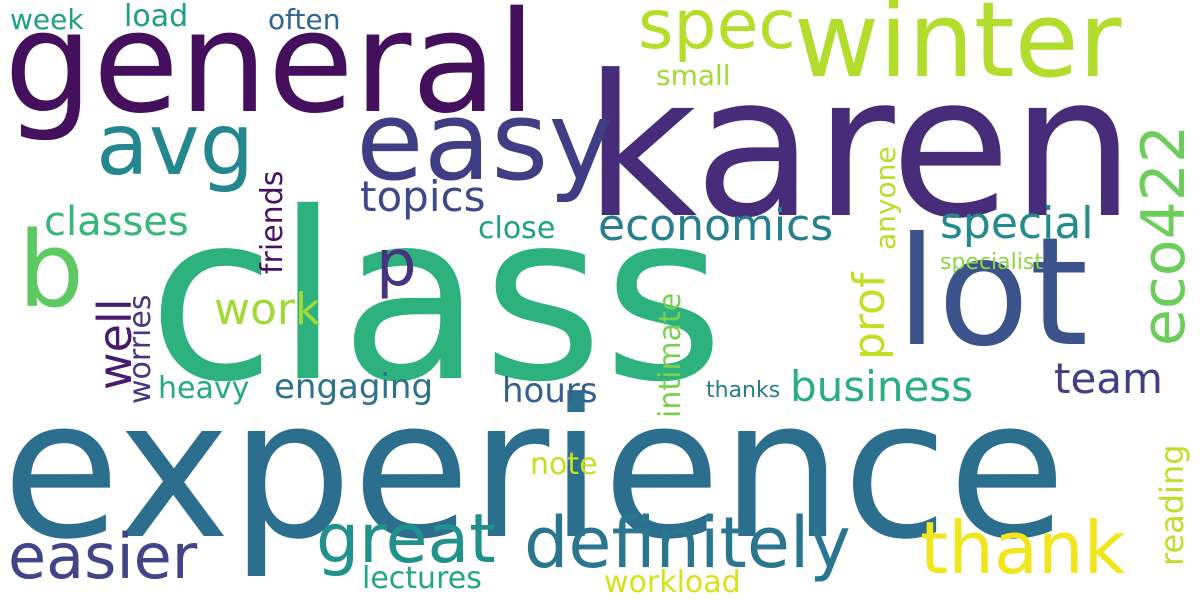 Image resolution: width=1200 pixels, height=600 pixels. I want to click on word-worries: worries, so click(140, 349).